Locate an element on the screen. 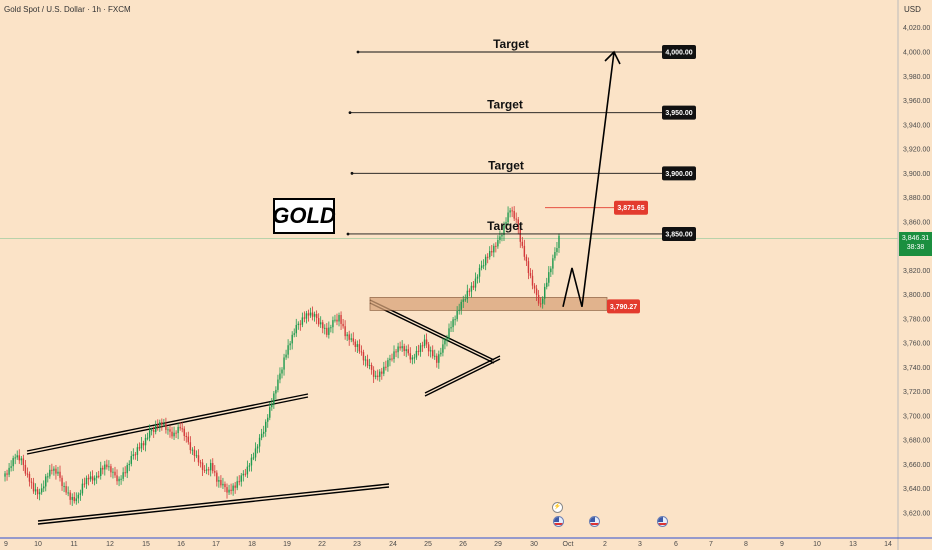 This screenshot has width=932, height=550. channel-upper-line is located at coordinates (167, 422).